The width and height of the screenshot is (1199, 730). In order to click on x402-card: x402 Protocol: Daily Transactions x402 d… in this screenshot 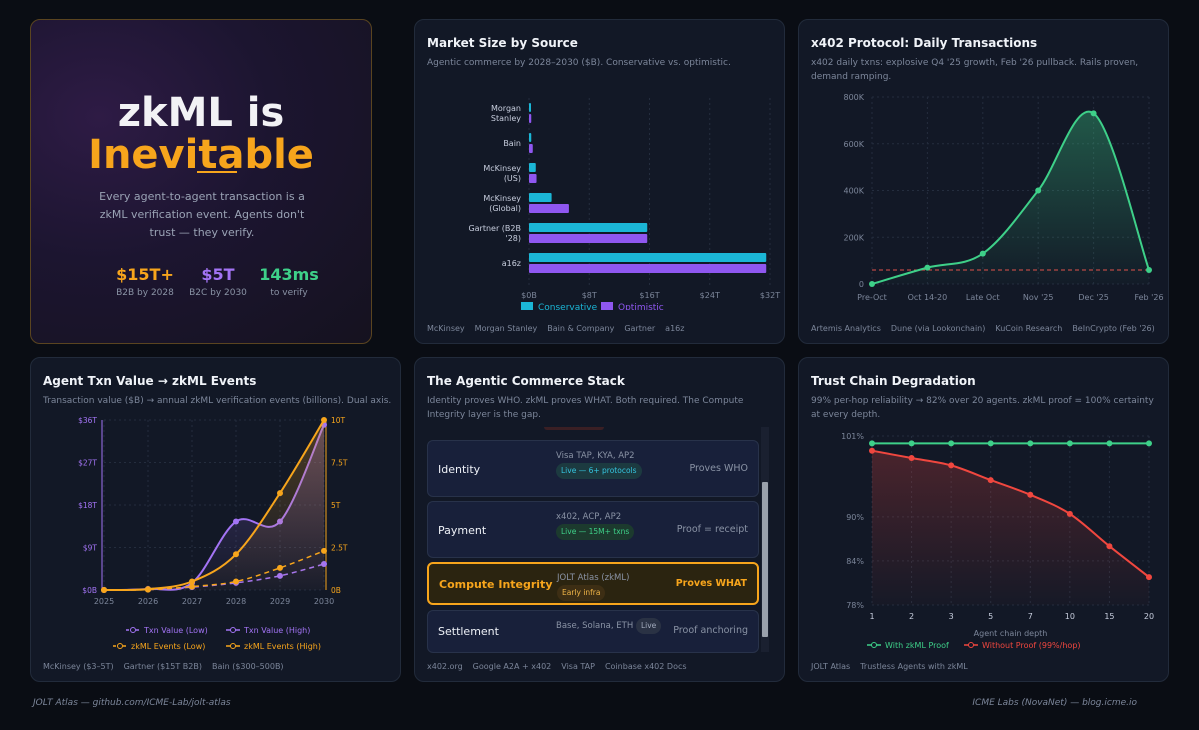, I will do `click(983, 181)`.